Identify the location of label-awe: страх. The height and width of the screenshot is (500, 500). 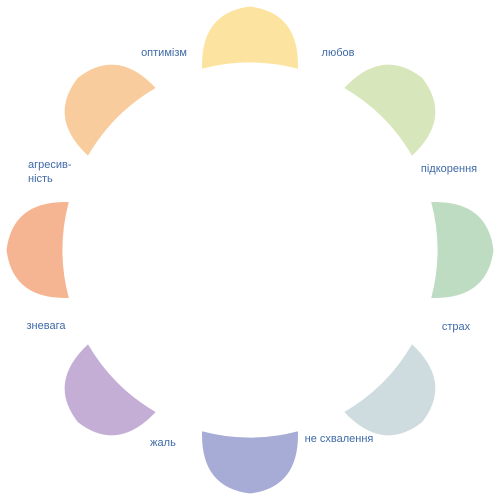
(456, 327).